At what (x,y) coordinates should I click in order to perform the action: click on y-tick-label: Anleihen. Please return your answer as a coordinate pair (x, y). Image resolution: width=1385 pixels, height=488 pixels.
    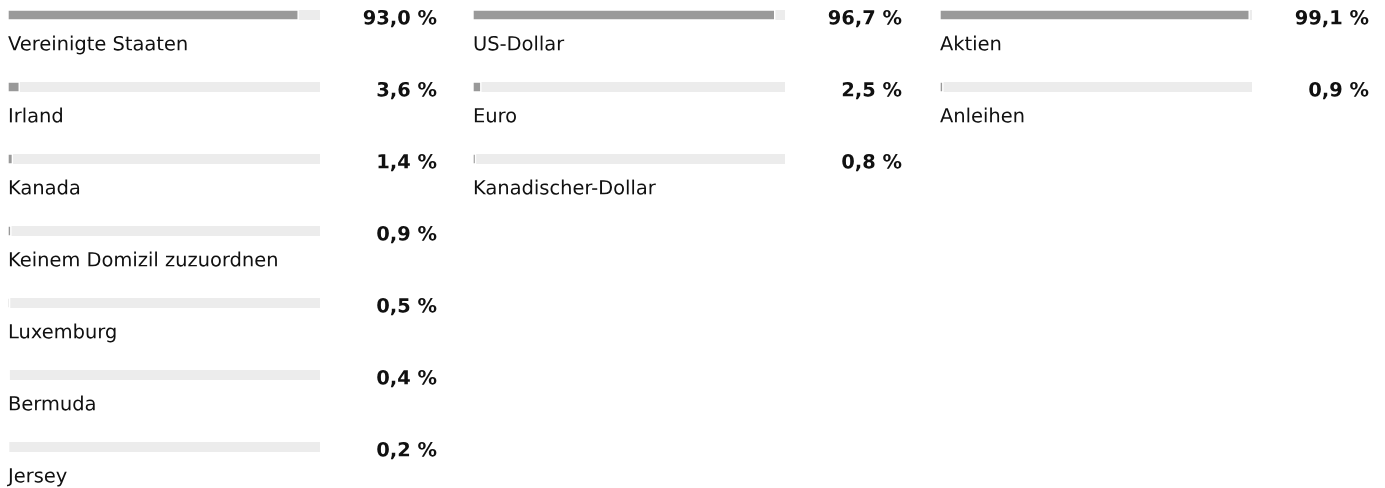
    Looking at the image, I should click on (982, 115).